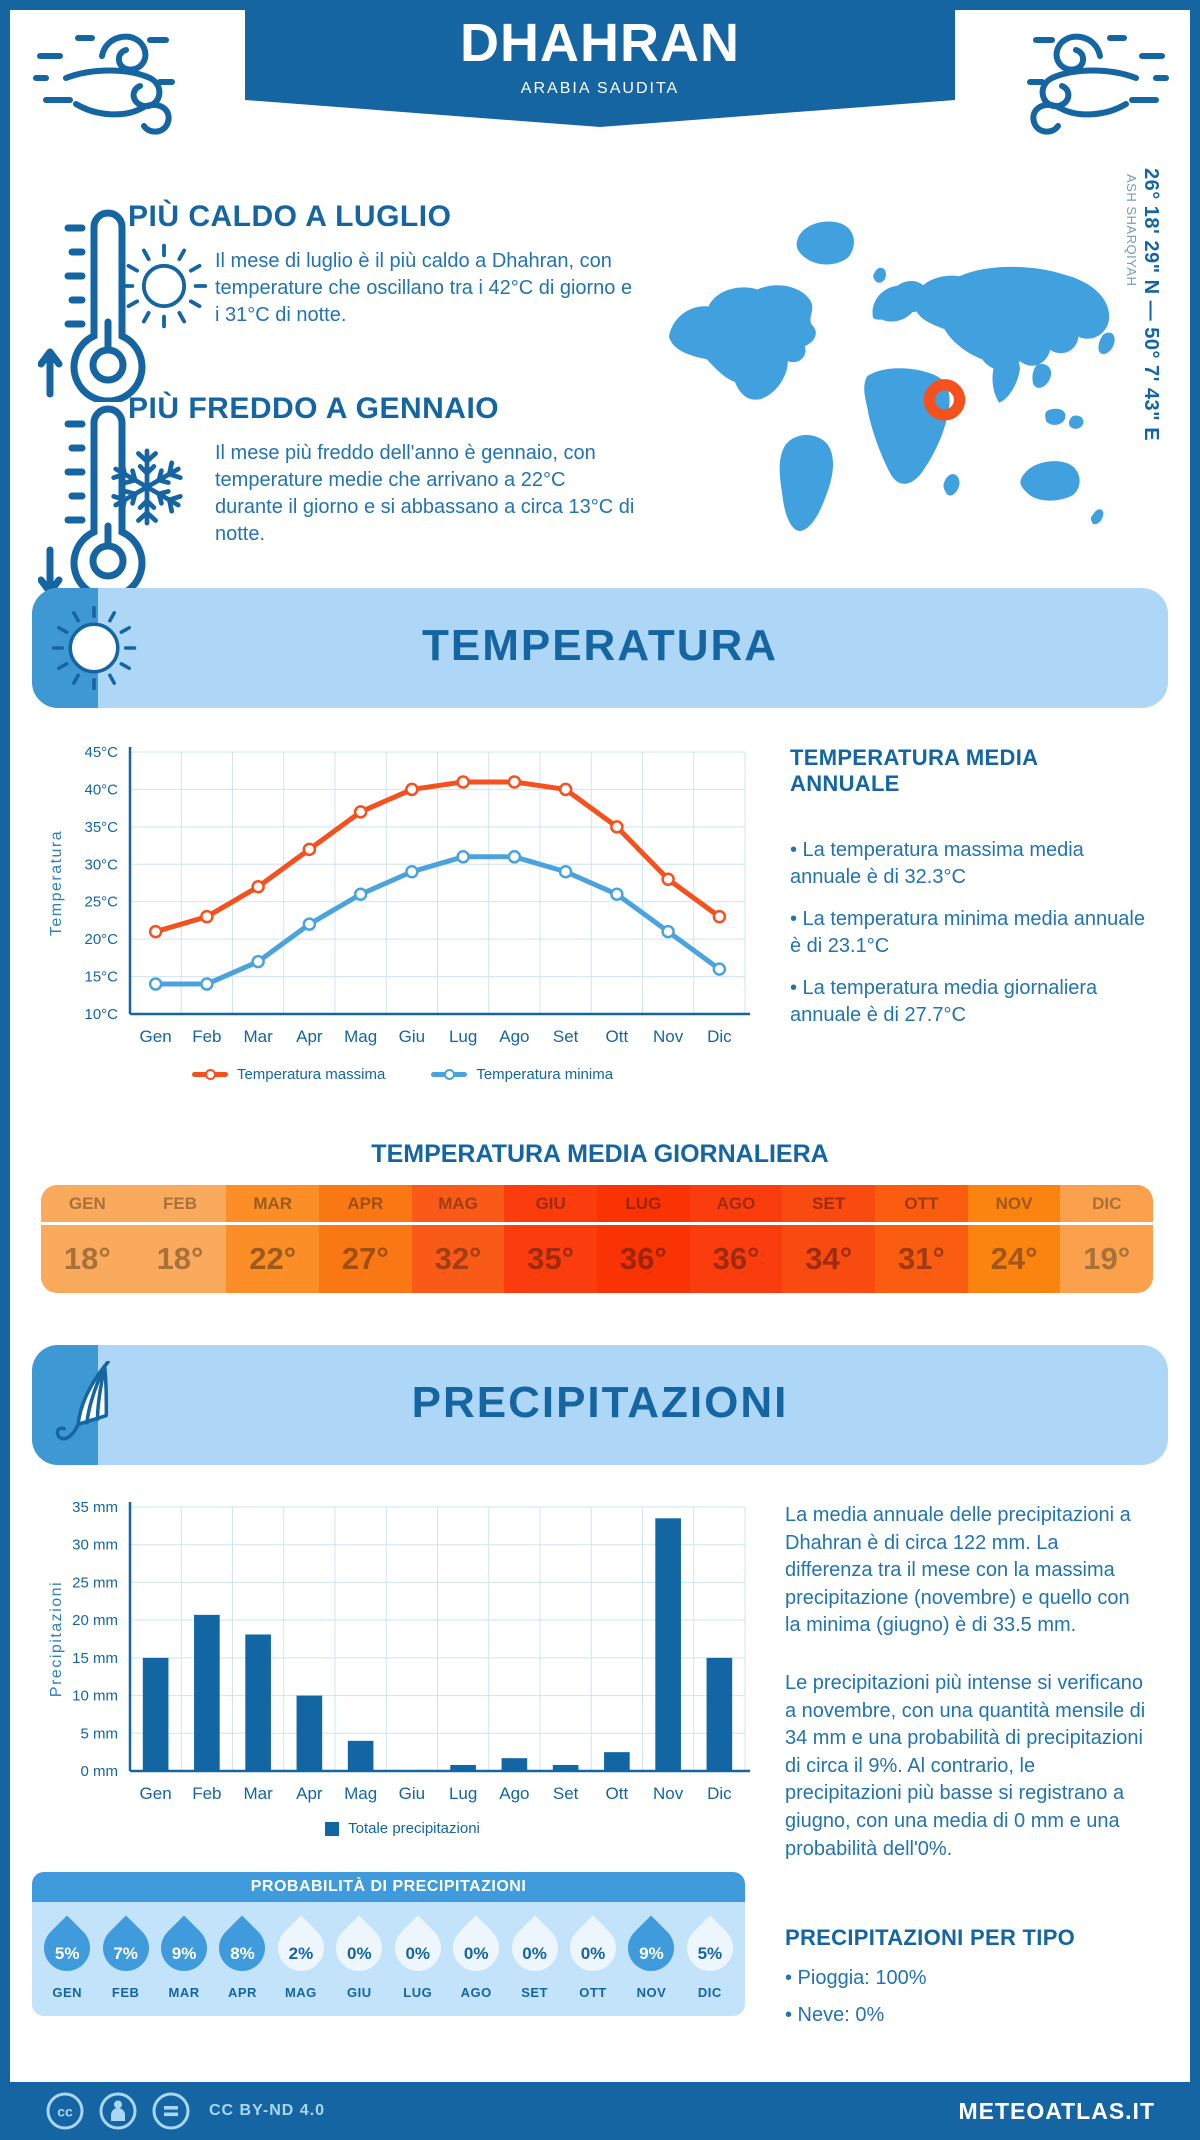 Image resolution: width=1200 pixels, height=2140 pixels. What do you see at coordinates (156, 1036) in the screenshot?
I see `svg-text: Gen` at bounding box center [156, 1036].